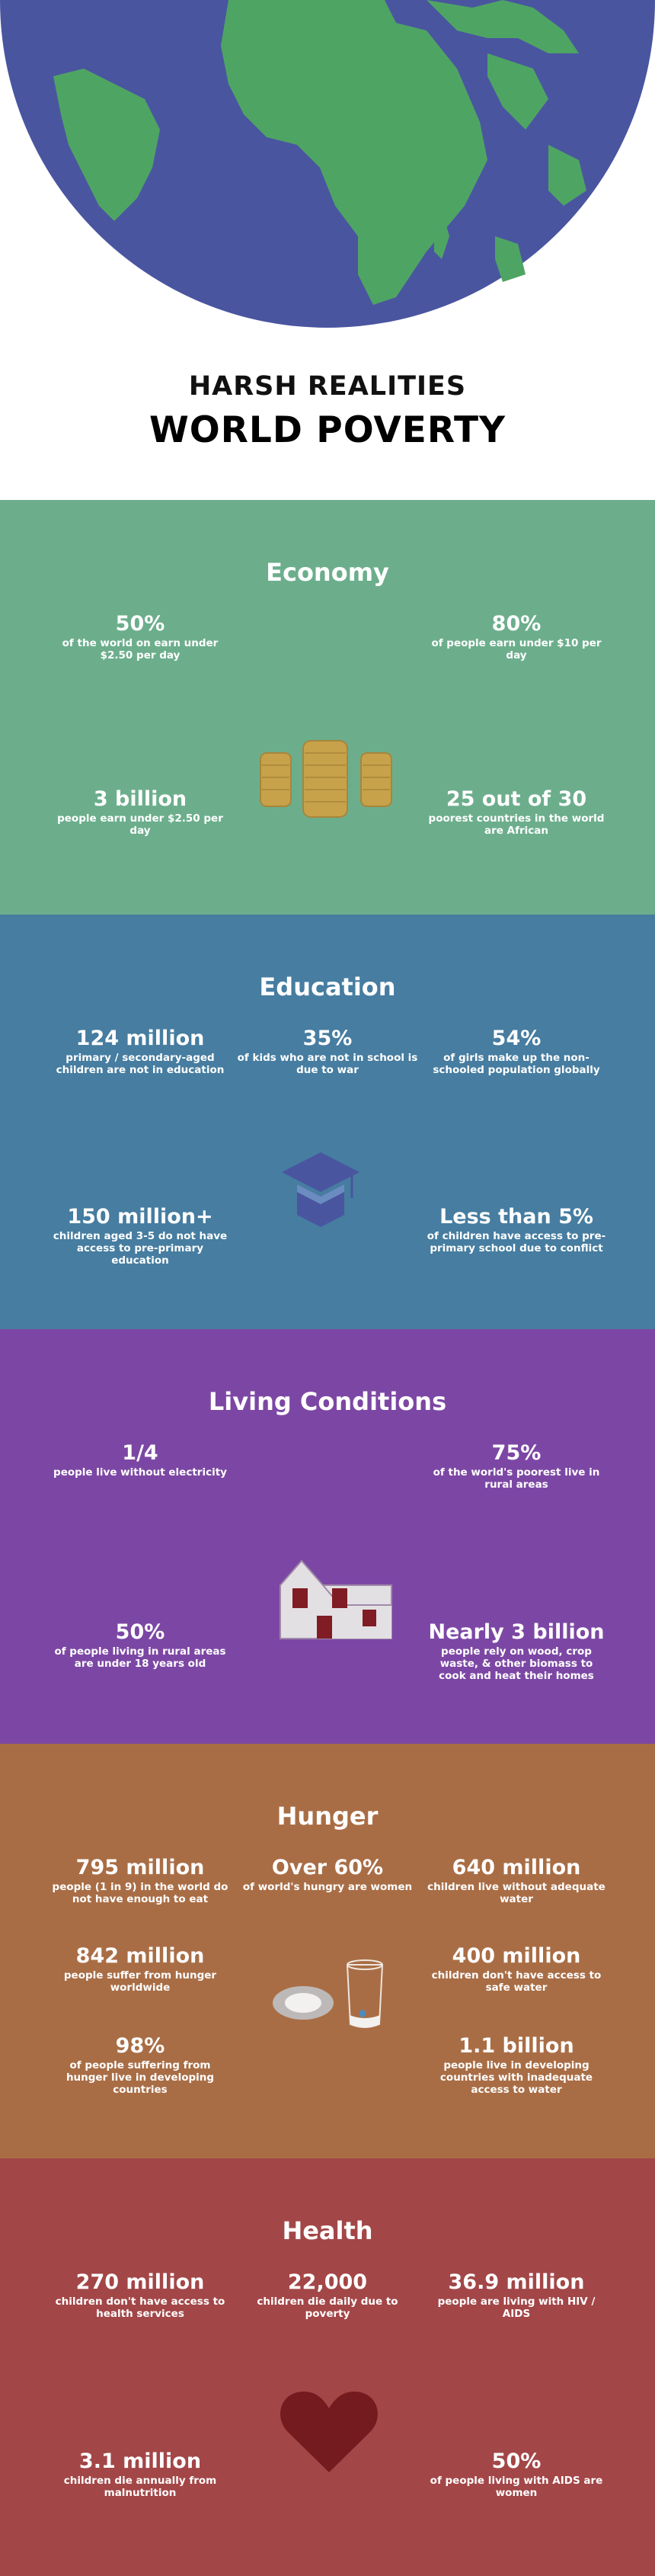 The width and height of the screenshot is (655, 2576). What do you see at coordinates (140, 824) in the screenshot?
I see `stat-description: people earn under $2.50 per day` at bounding box center [140, 824].